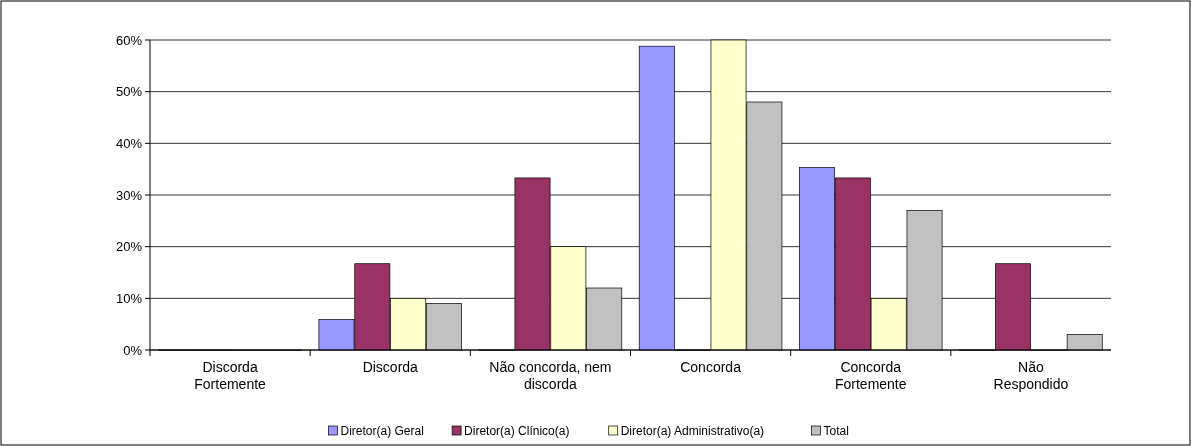  Describe the element at coordinates (129, 195) in the screenshot. I see `y-tick-label: 30%` at that location.